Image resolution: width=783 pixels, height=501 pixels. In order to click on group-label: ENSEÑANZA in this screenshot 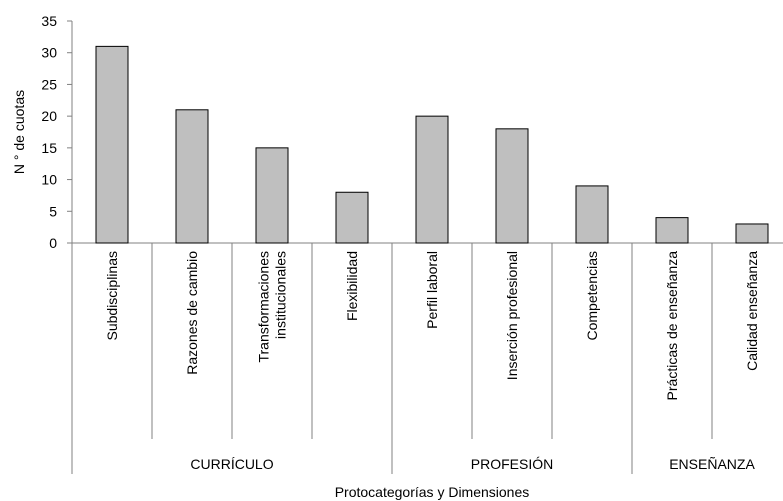, I will do `click(712, 464)`.